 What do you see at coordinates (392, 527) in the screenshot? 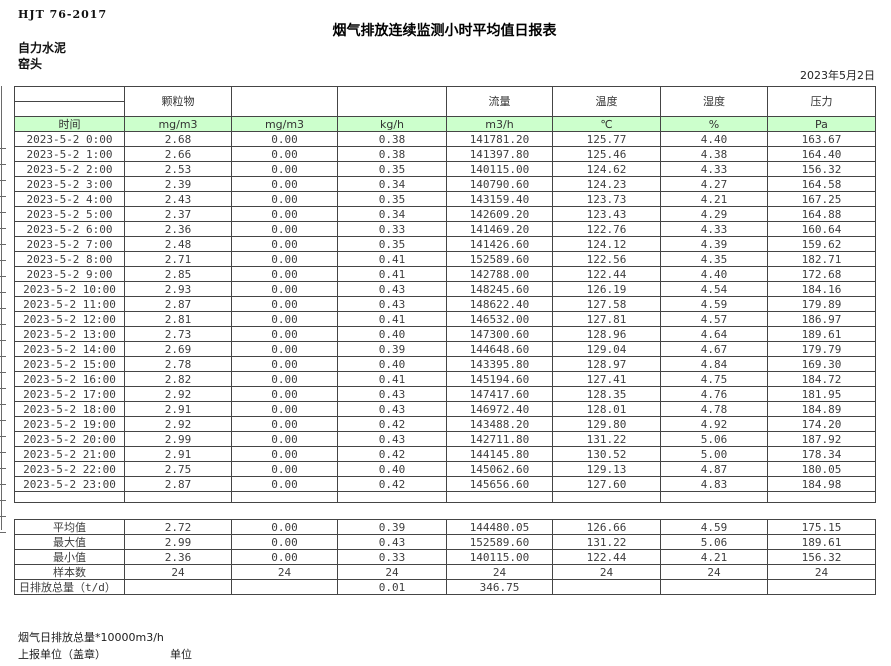
I see `summary-row-cell: 0.39` at bounding box center [392, 527].